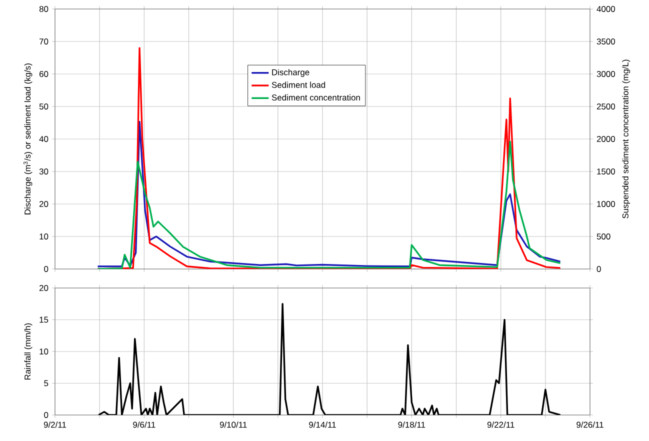 The height and width of the screenshot is (441, 649). Describe the element at coordinates (603, 237) in the screenshot. I see `y2-tick-label: 500` at that location.